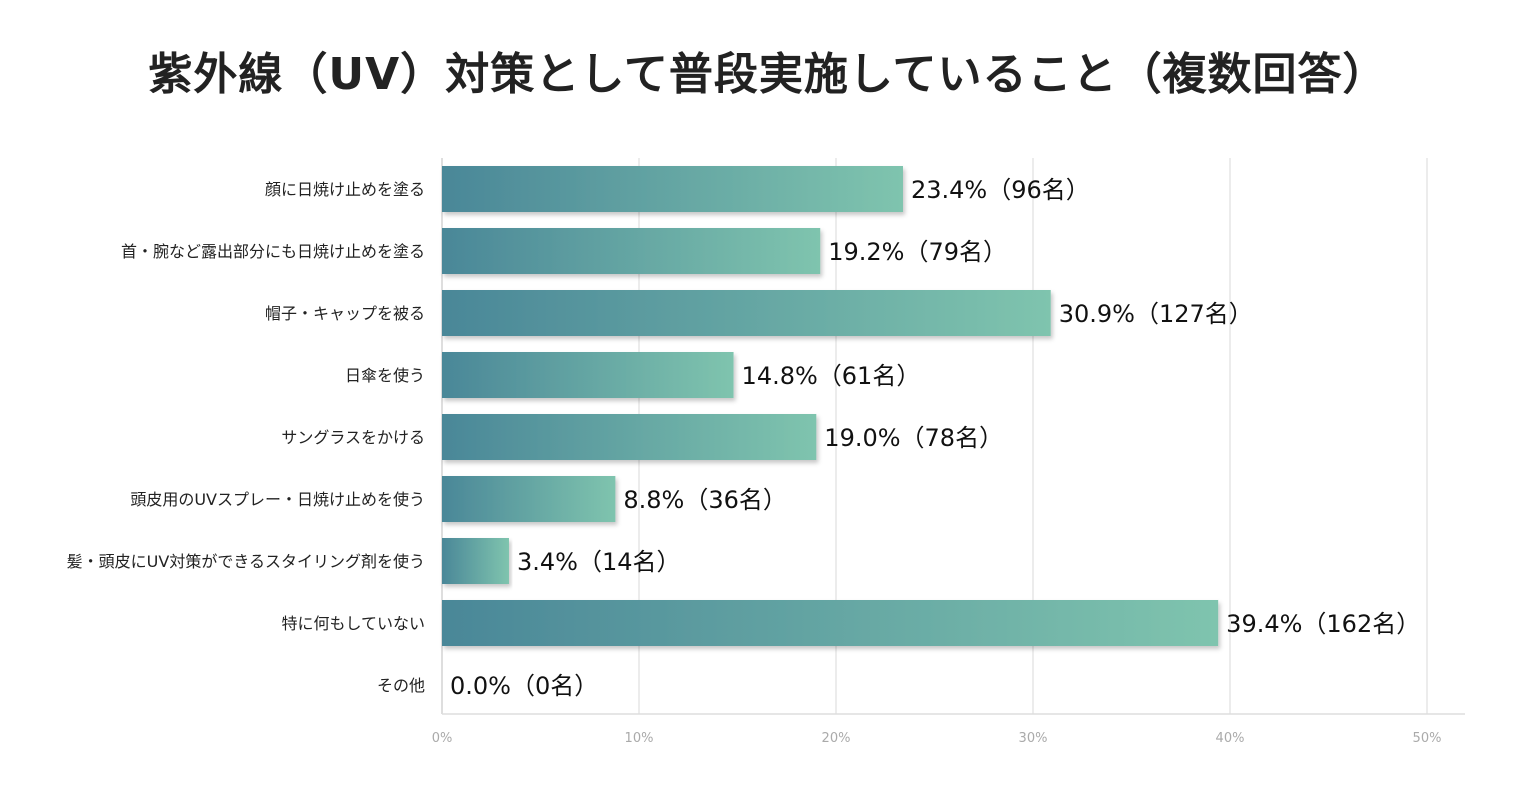  Describe the element at coordinates (917, 252) in the screenshot. I see `data-label: 19.2%（79名）` at that location.